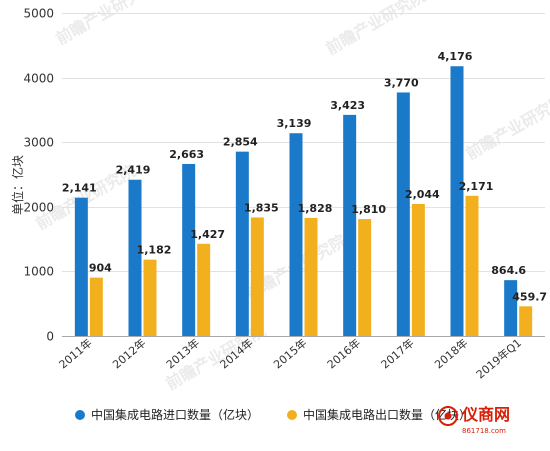 This screenshot has height=451, width=550. Describe the element at coordinates (38, 79) in the screenshot. I see `y-tick-label: 4000` at that location.